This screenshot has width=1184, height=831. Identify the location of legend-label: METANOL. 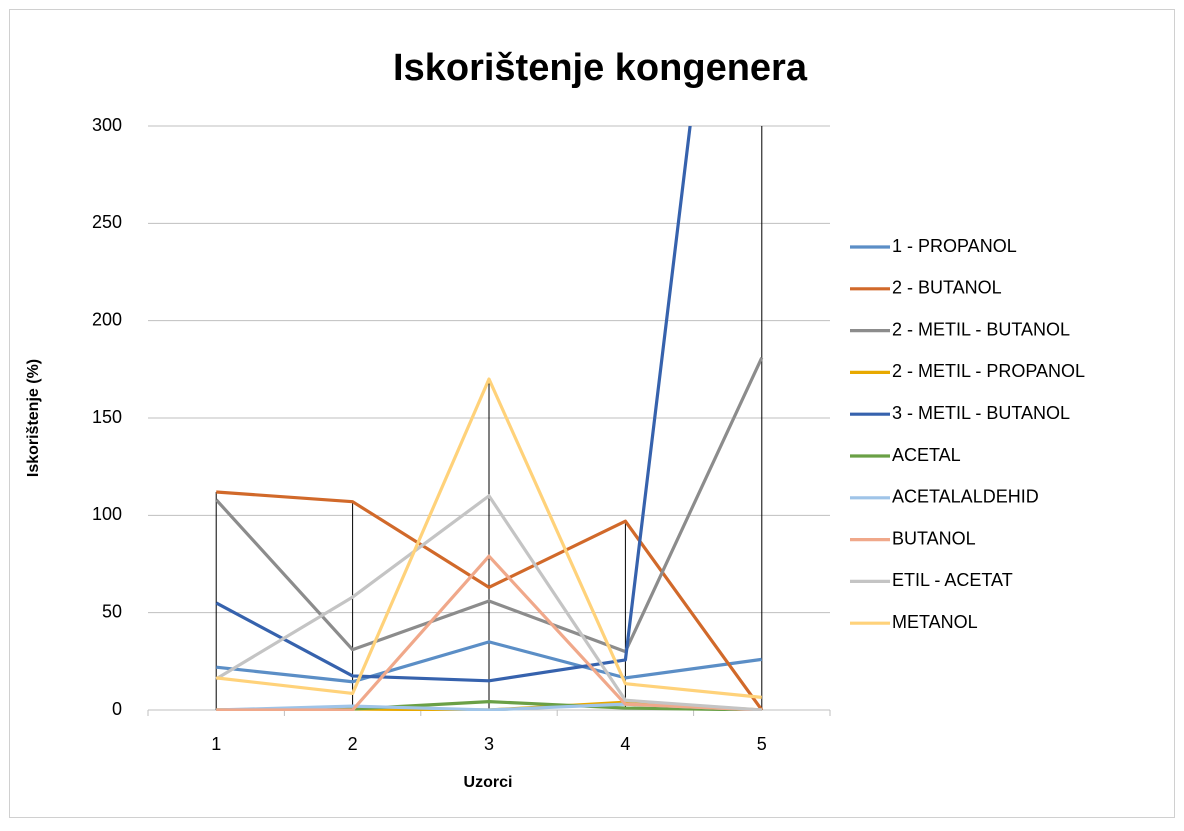
(935, 622).